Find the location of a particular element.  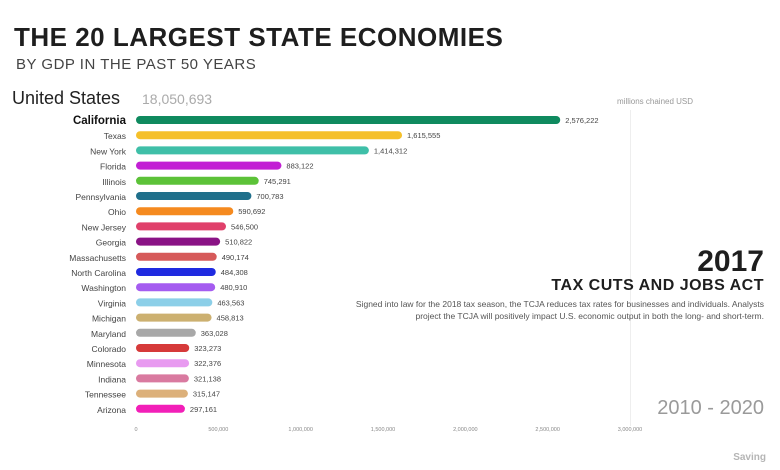

category-label: Pennsylvania is located at coordinates (100, 197).